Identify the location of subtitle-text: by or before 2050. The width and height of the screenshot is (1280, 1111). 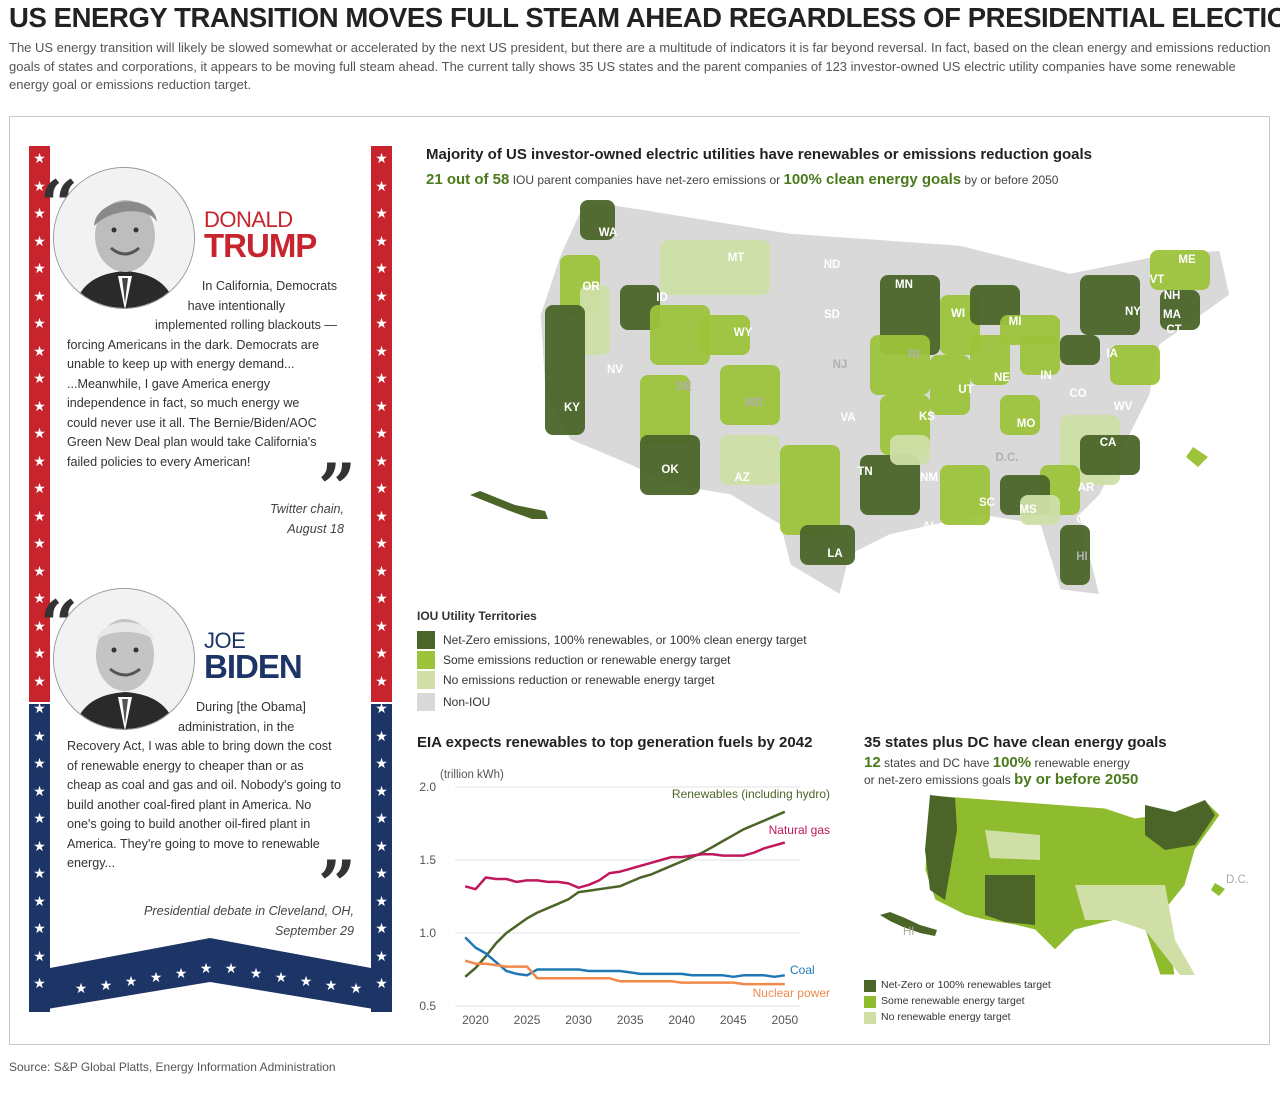
(1010, 180).